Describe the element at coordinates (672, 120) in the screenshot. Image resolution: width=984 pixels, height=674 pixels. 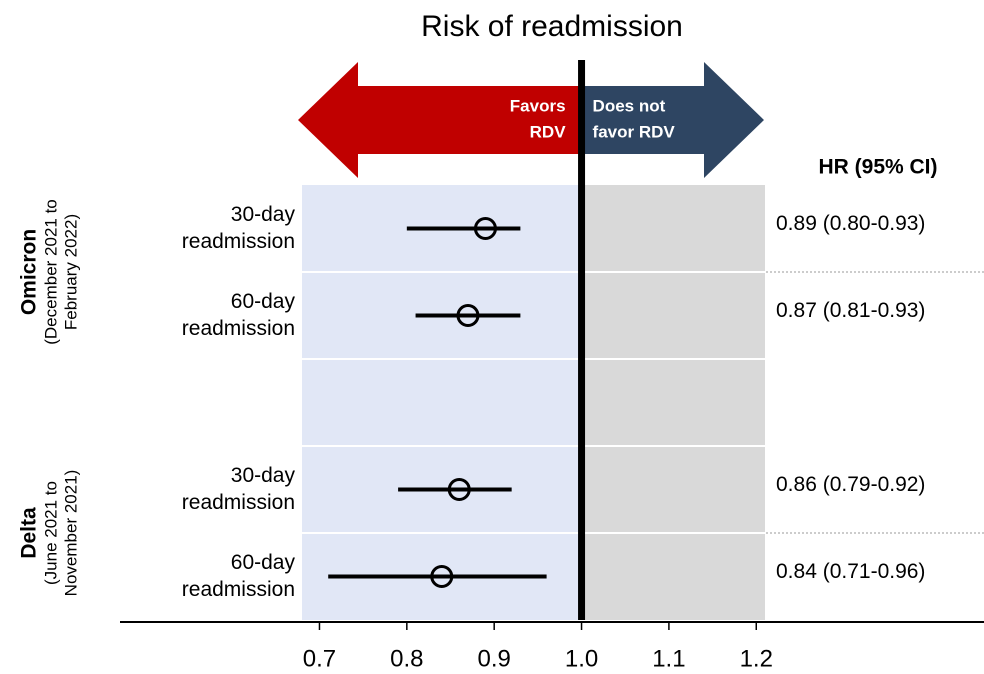
I see `against-arrow` at that location.